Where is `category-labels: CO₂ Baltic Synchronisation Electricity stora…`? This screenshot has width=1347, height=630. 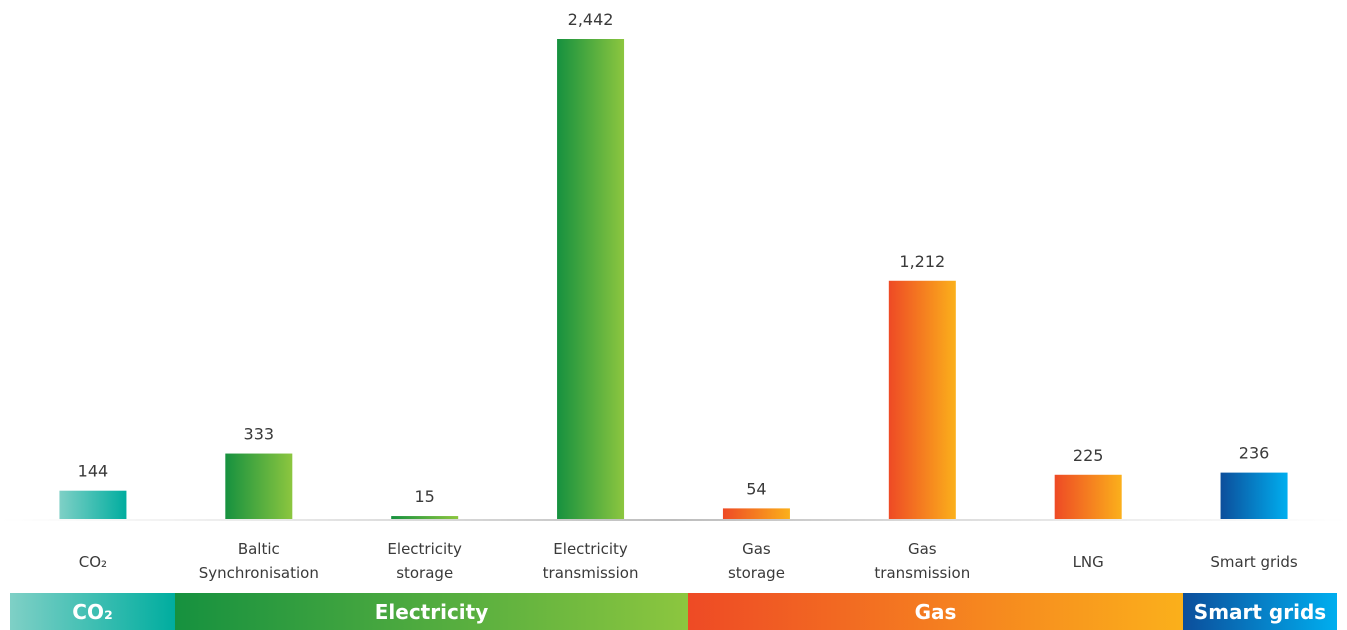 category-labels: CO₂ Baltic Synchronisation Electricity stora… is located at coordinates (688, 561).